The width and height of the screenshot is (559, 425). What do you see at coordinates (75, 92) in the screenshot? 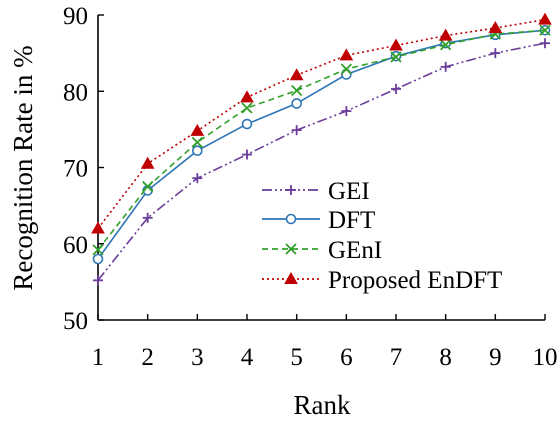
I see `y-tick-label: 80` at bounding box center [75, 92].